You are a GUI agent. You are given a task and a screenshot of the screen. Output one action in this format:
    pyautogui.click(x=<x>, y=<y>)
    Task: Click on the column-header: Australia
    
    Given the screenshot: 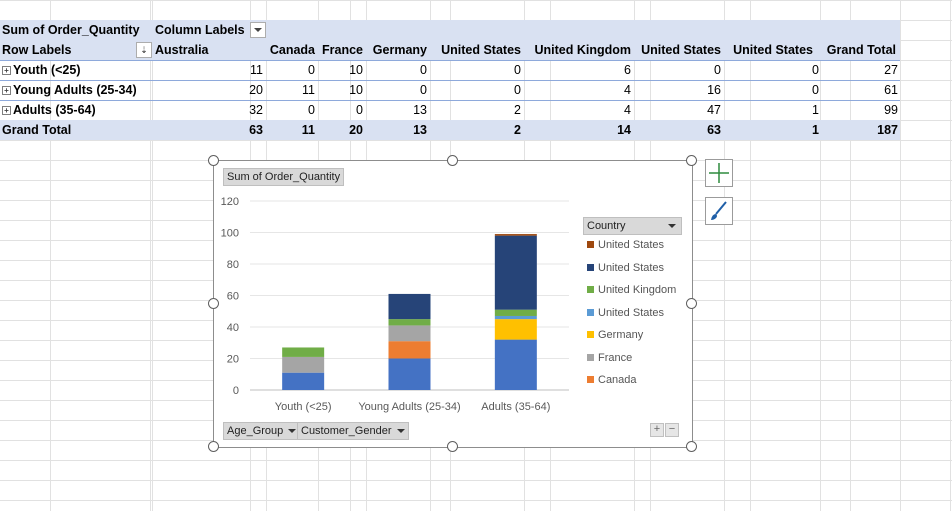 What is the action you would take?
    pyautogui.click(x=182, y=50)
    